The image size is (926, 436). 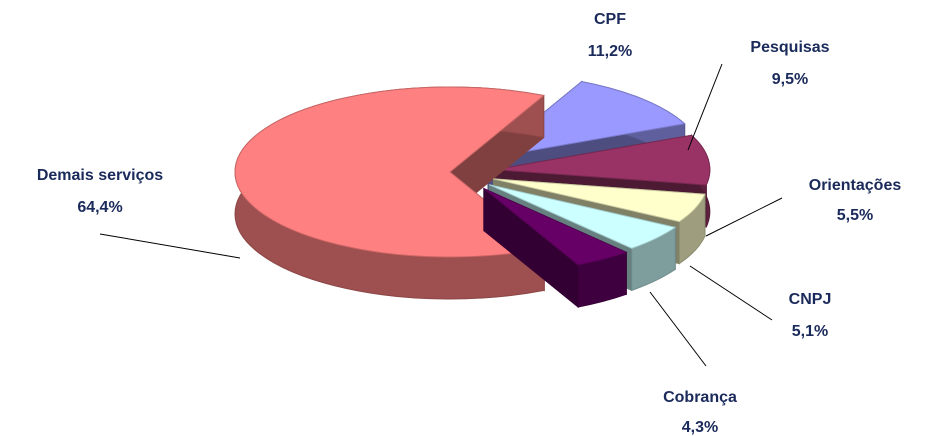 What do you see at coordinates (789, 47) in the screenshot?
I see `slice-label: Pesquisas` at bounding box center [789, 47].